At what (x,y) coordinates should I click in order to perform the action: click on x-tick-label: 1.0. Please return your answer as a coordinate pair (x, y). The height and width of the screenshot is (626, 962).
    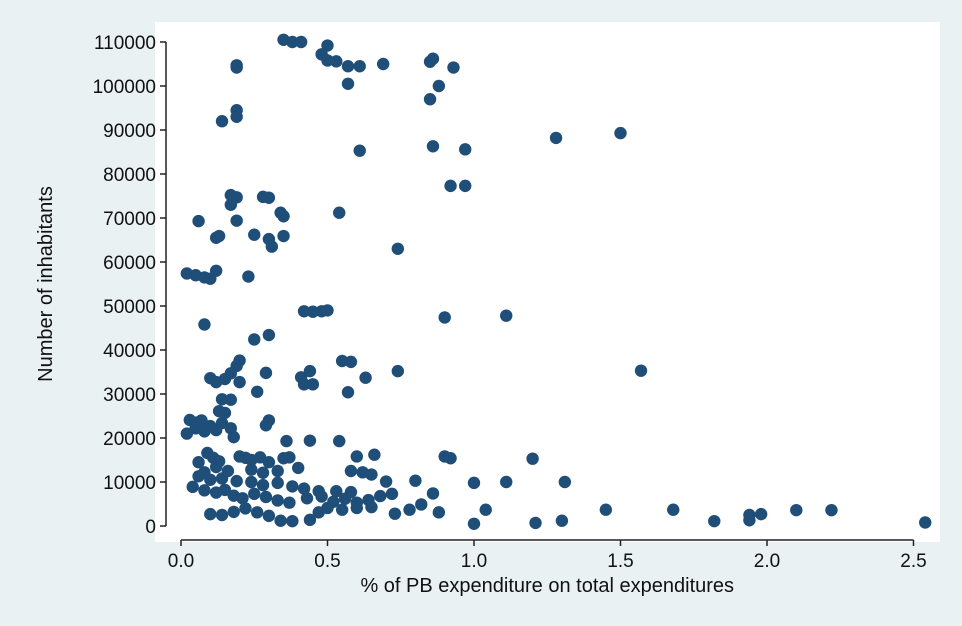
    Looking at the image, I should click on (474, 561).